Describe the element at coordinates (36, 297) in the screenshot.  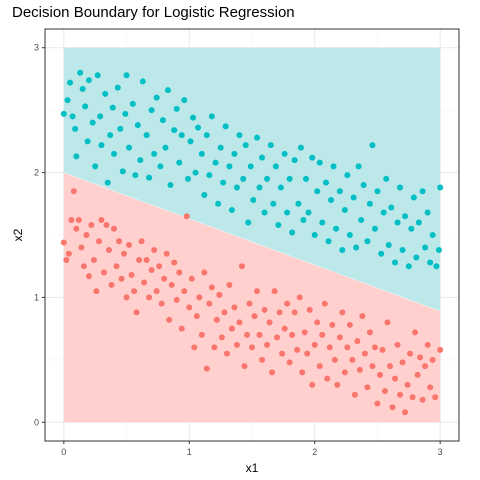
I see `y-tick-label-1: 1` at that location.